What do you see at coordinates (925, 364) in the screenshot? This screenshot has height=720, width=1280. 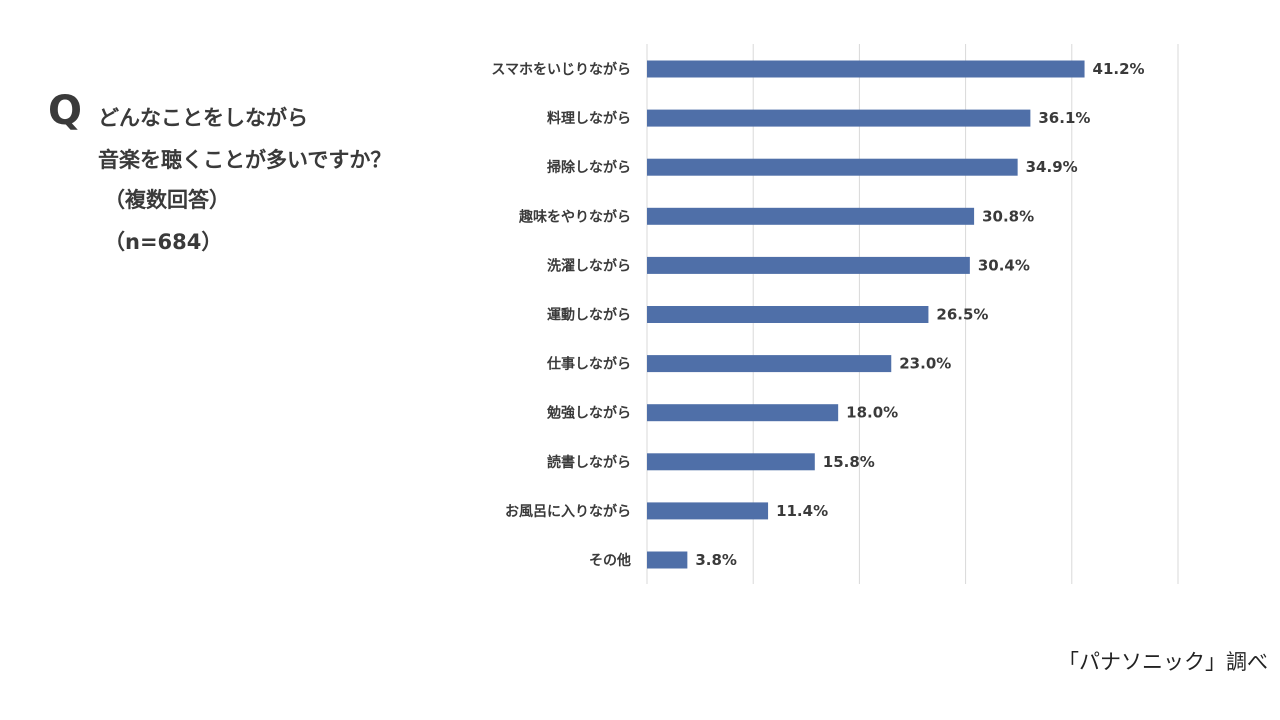 I see `value-label: 23.0%` at bounding box center [925, 364].